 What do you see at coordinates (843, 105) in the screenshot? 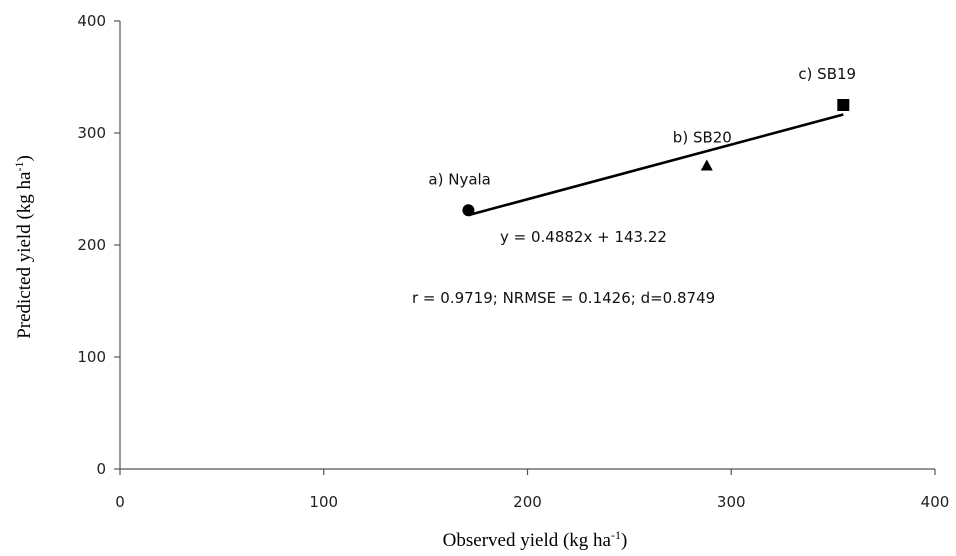
I see `data-point-square` at bounding box center [843, 105].